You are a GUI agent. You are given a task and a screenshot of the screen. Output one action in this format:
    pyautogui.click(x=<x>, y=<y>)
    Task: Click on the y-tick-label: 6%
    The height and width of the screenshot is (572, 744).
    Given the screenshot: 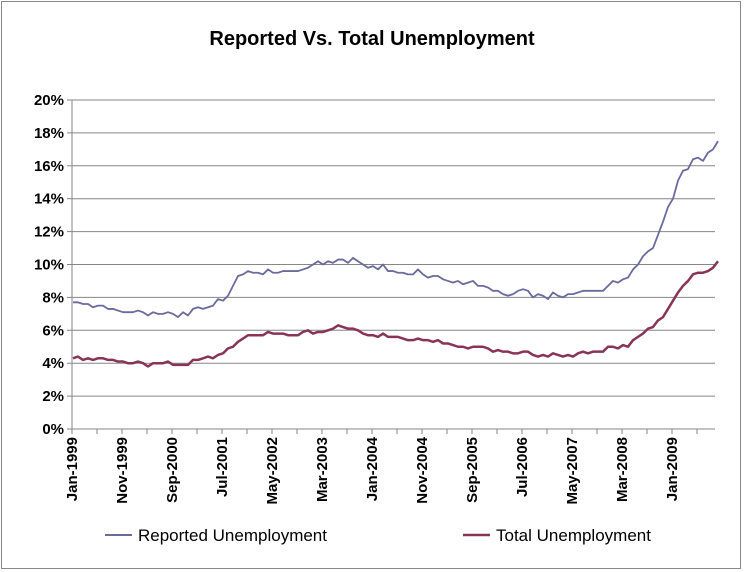 What is the action you would take?
    pyautogui.click(x=53, y=330)
    